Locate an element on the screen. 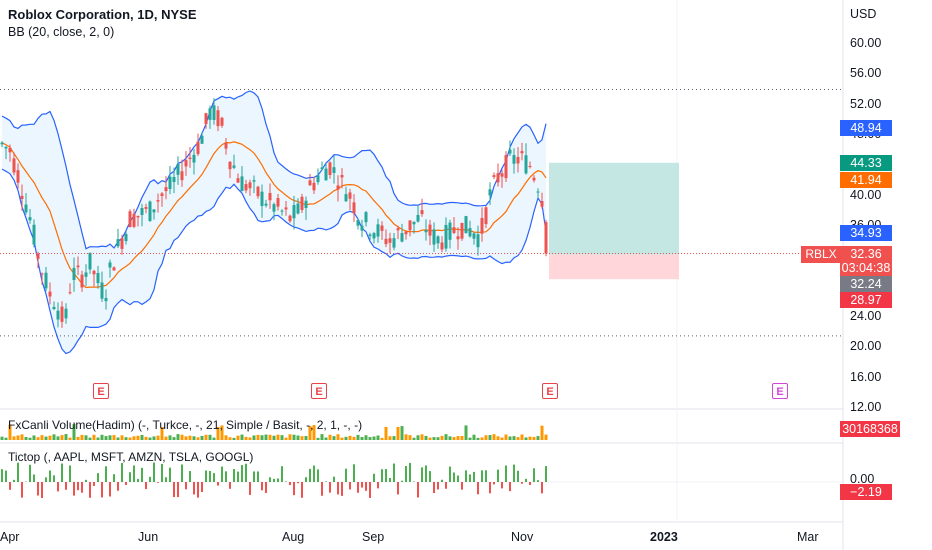  price-tick-label: 40.00 is located at coordinates (866, 194).